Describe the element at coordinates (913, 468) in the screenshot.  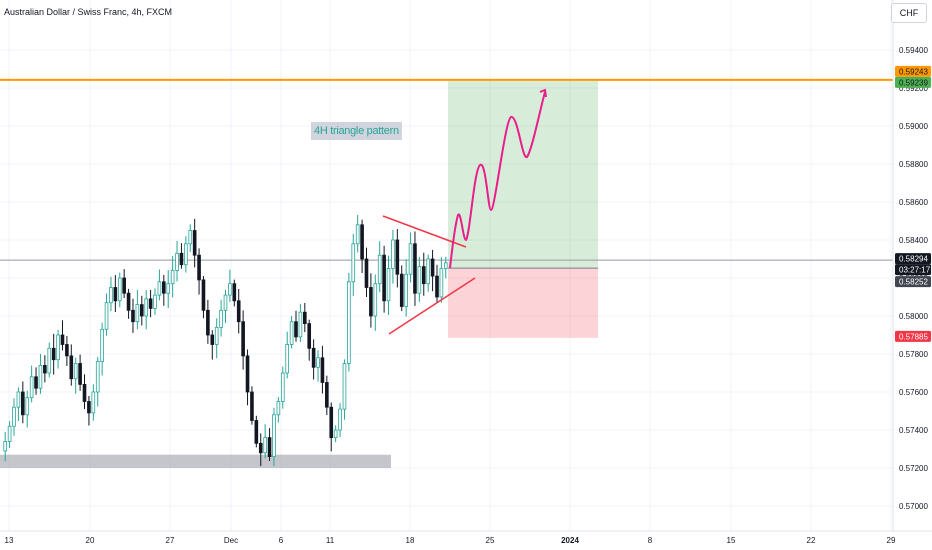
I see `y-tick-label: 0.57200` at that location.